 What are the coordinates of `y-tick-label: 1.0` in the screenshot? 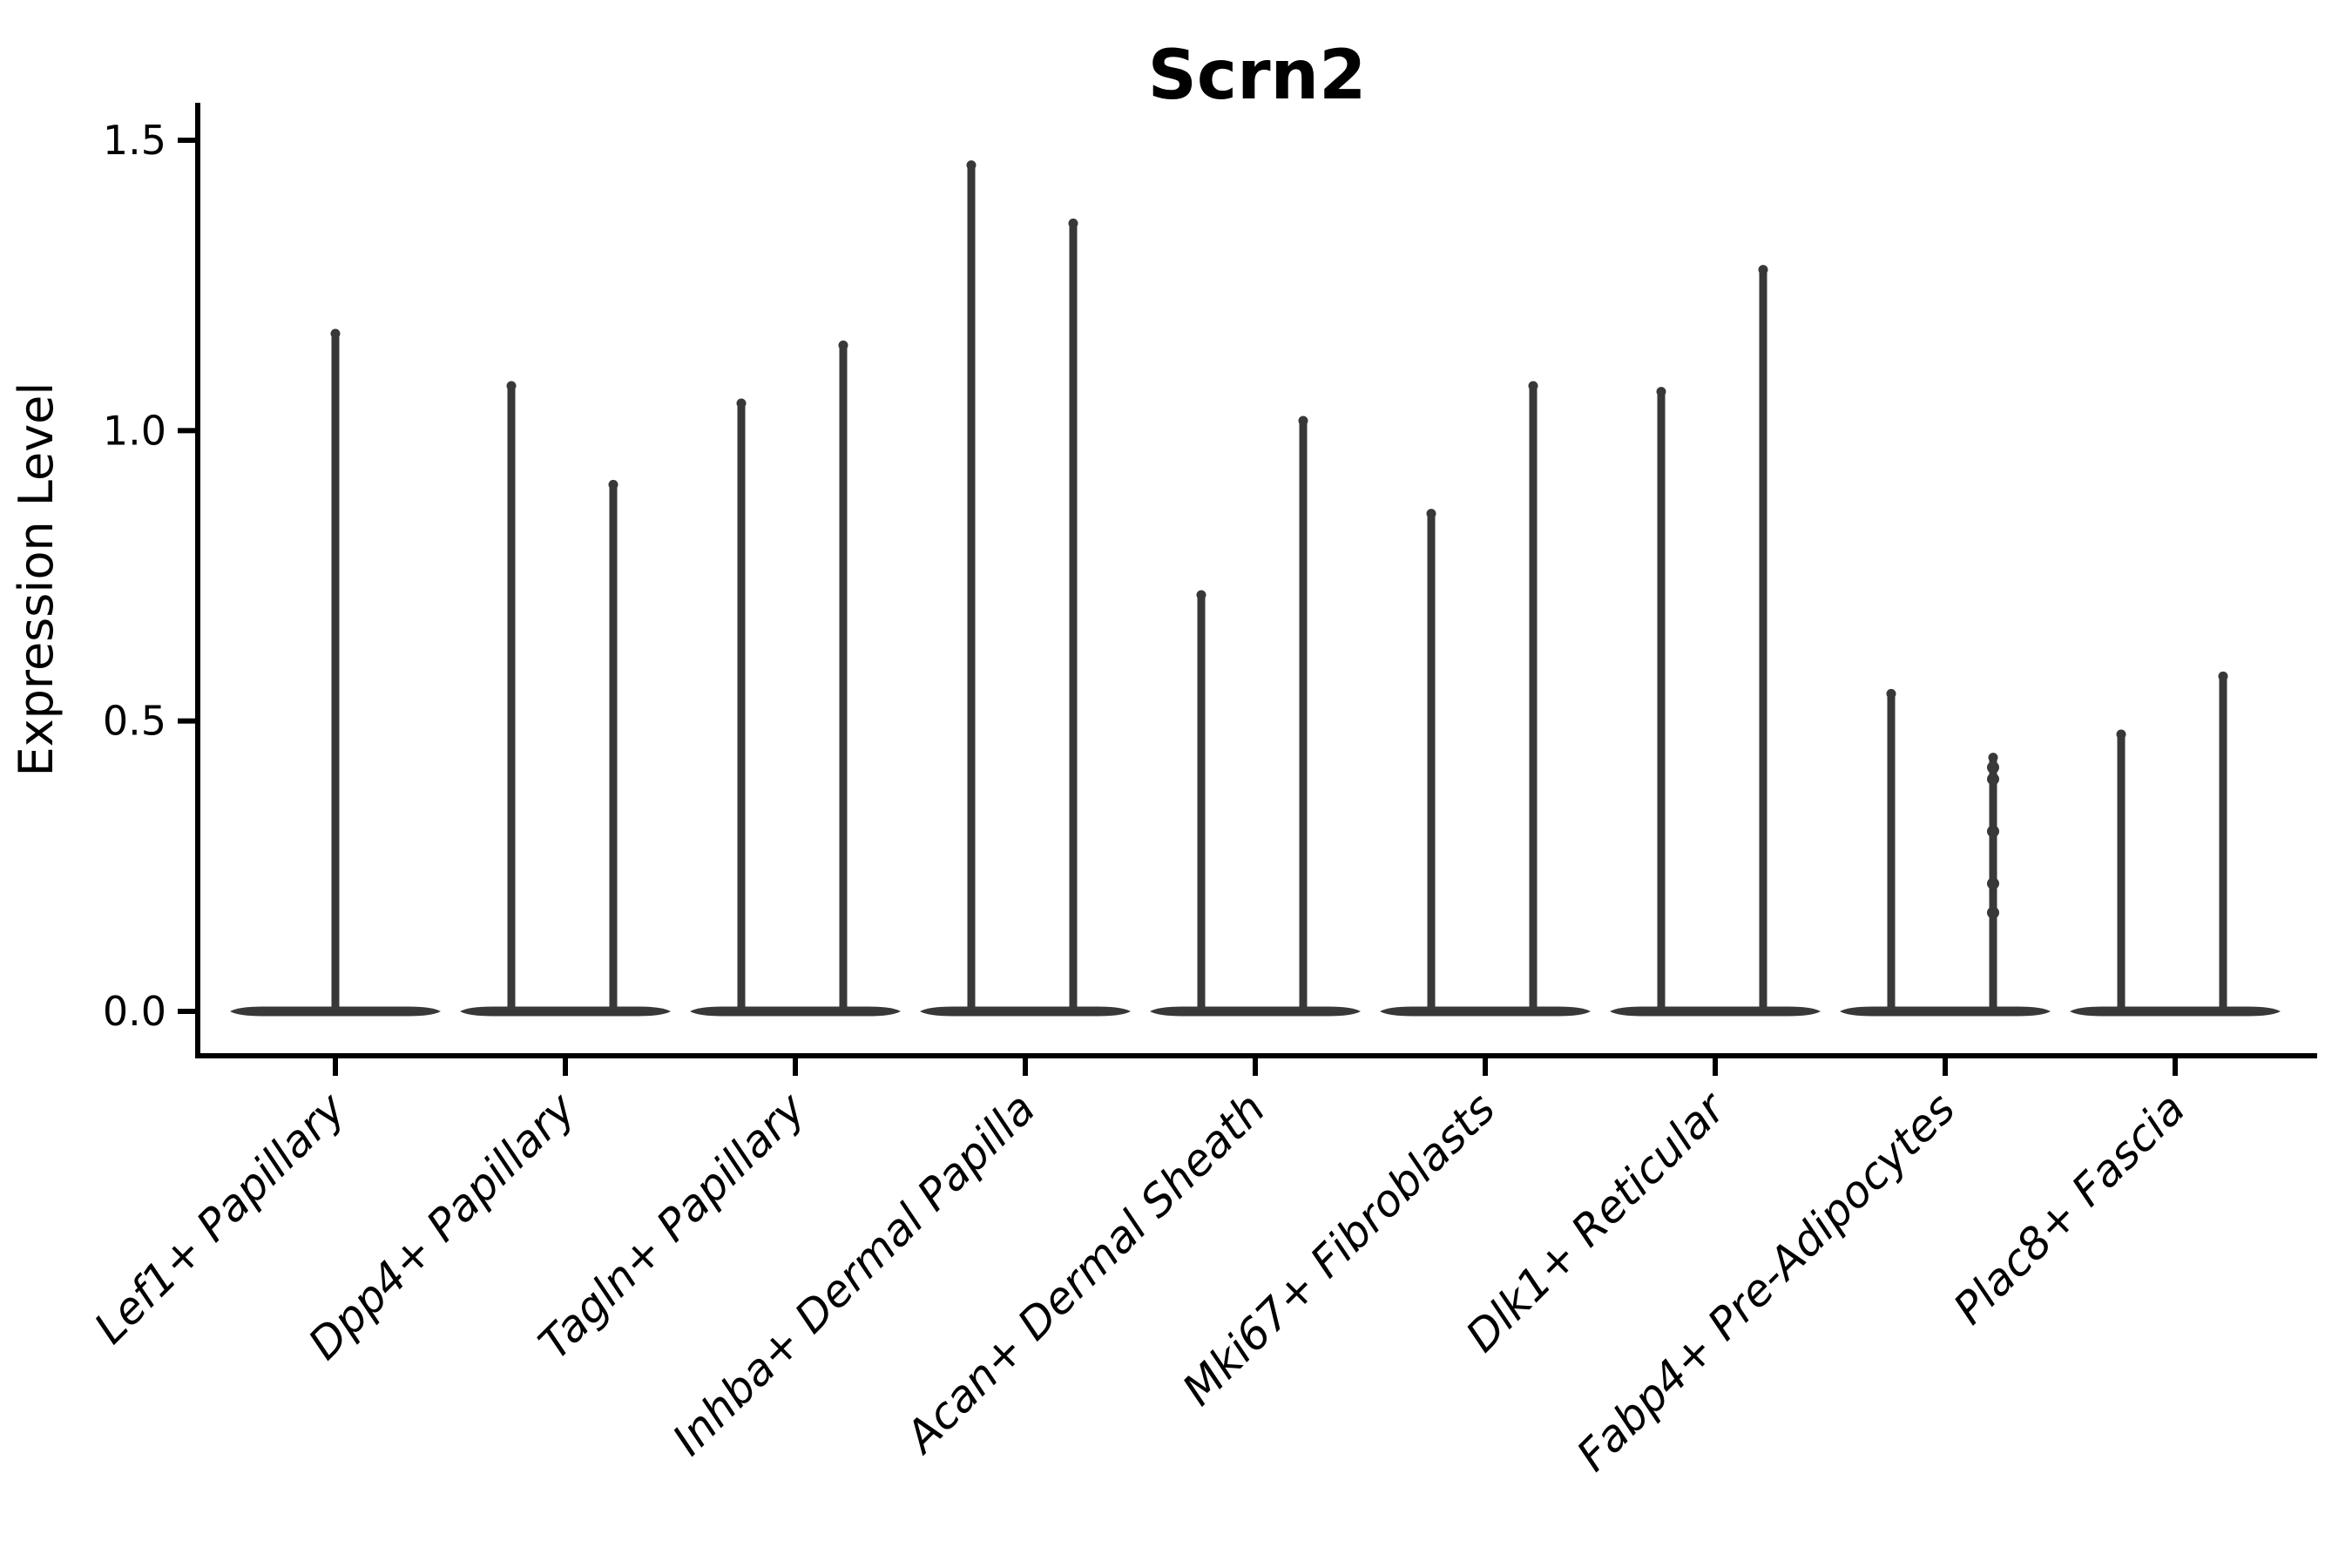 It's located at (134, 430).